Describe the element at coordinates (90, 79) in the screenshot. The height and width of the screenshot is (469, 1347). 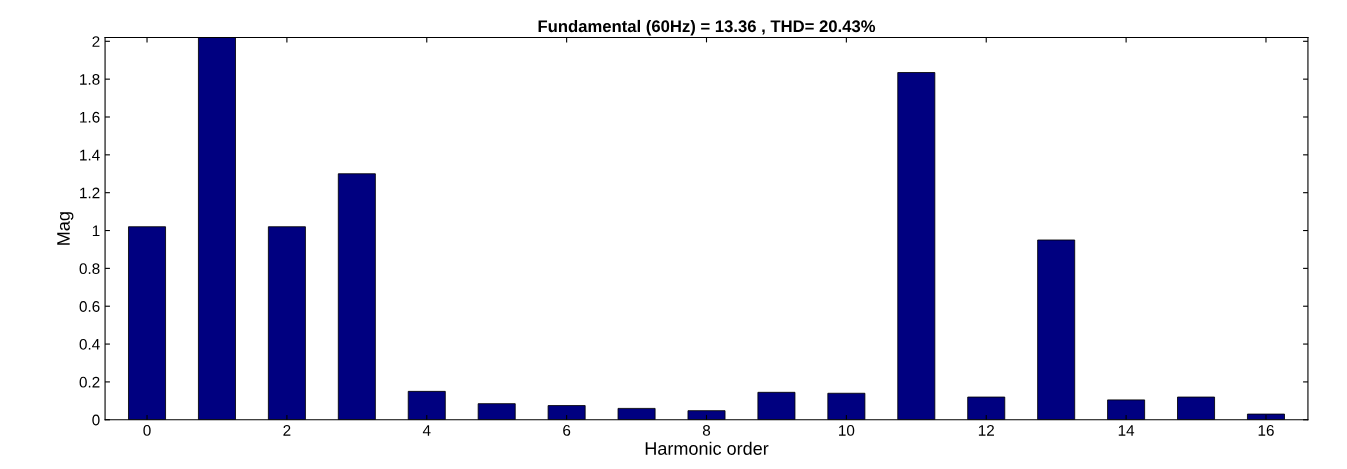
I see `y-tick-label: 1.8` at that location.